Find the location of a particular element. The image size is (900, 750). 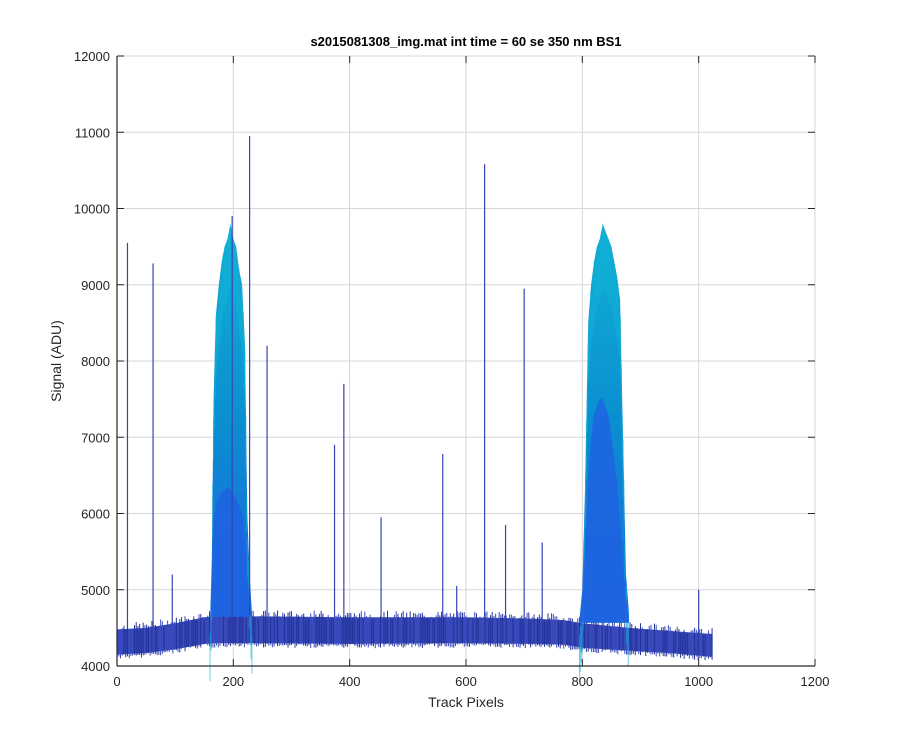

x-tick-label: 800 is located at coordinates (582, 681).